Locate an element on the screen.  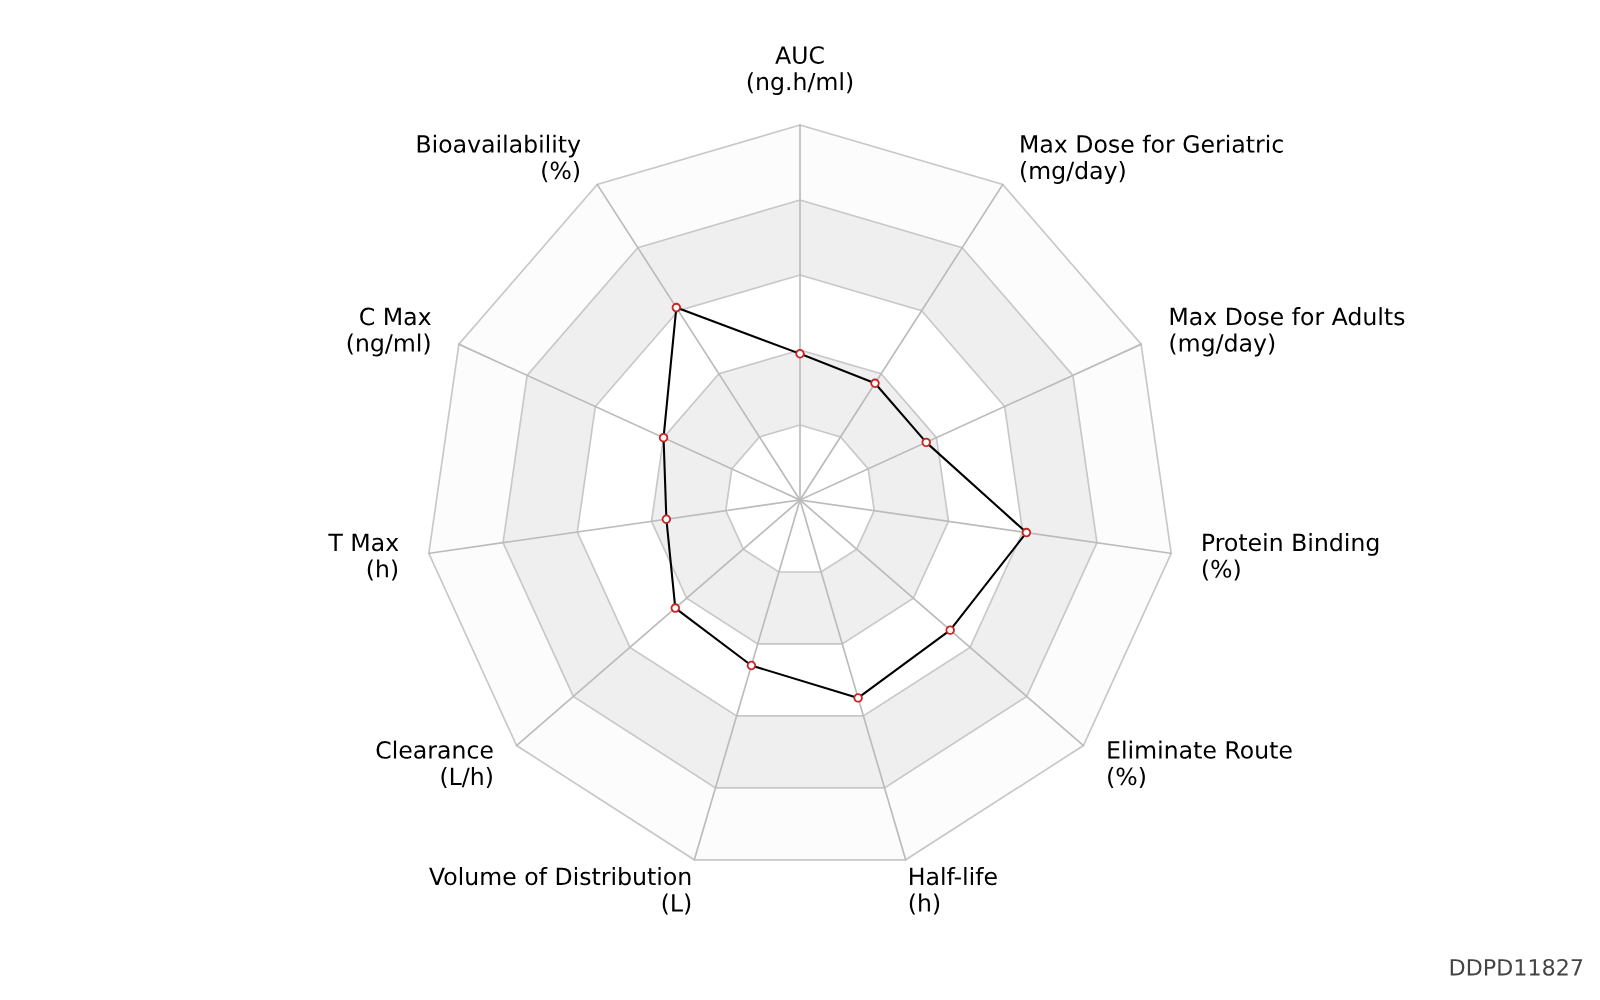
spoke-label: Eliminate Route (%) is located at coordinates (1200, 764).